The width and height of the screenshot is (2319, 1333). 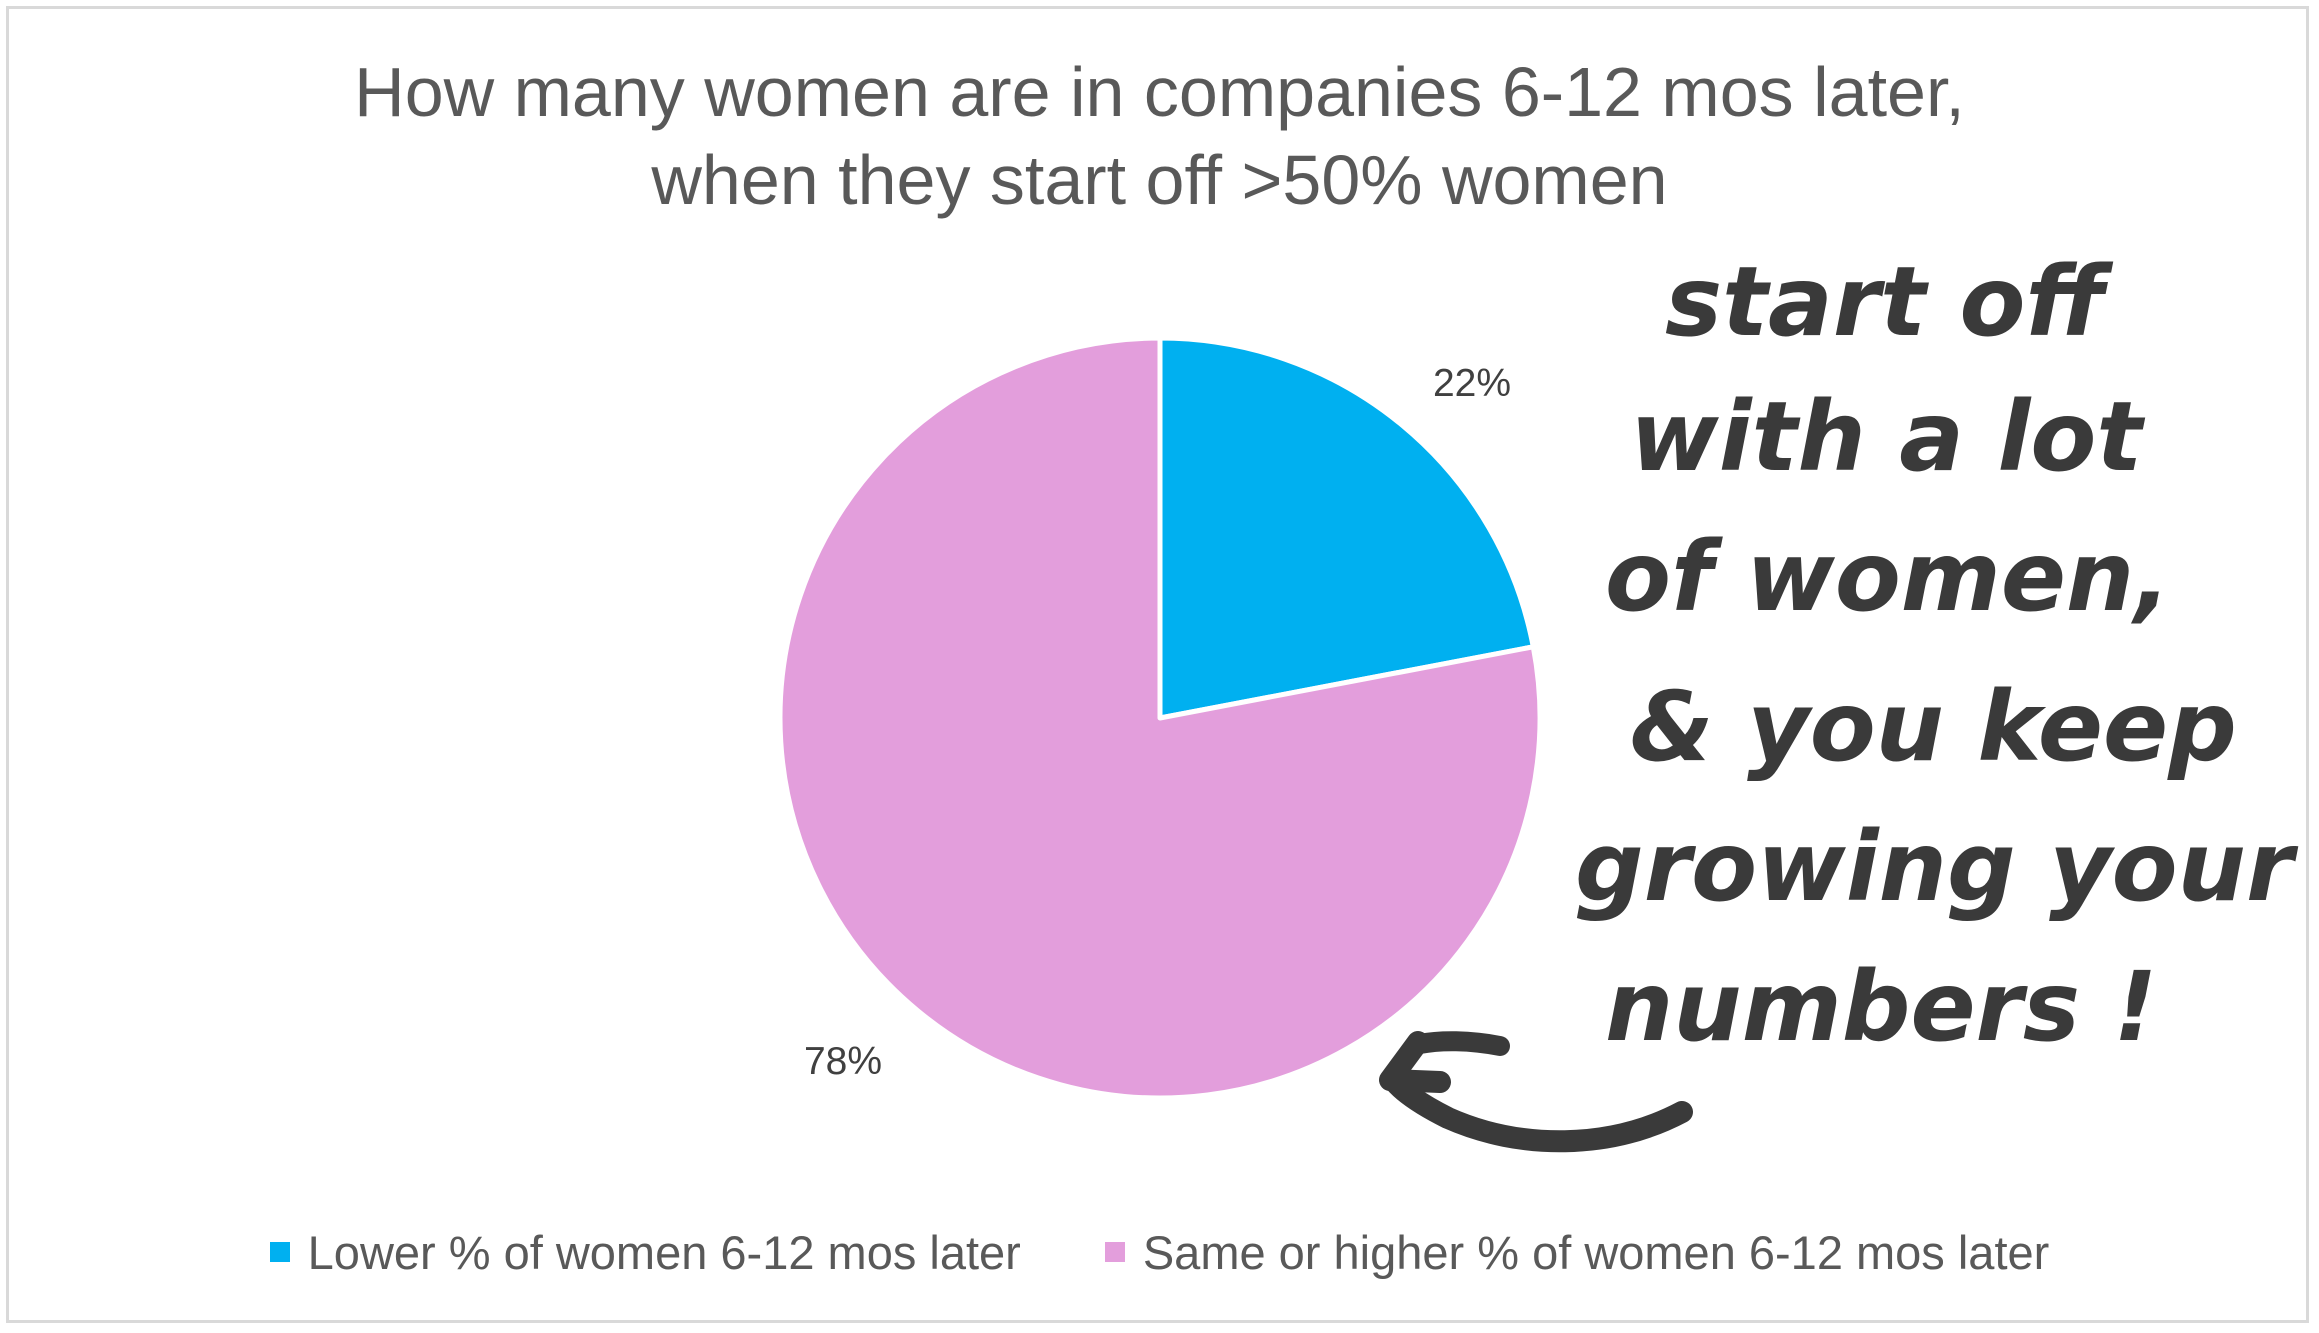 What do you see at coordinates (1887, 437) in the screenshot?
I see `annotation-line: with a lot` at bounding box center [1887, 437].